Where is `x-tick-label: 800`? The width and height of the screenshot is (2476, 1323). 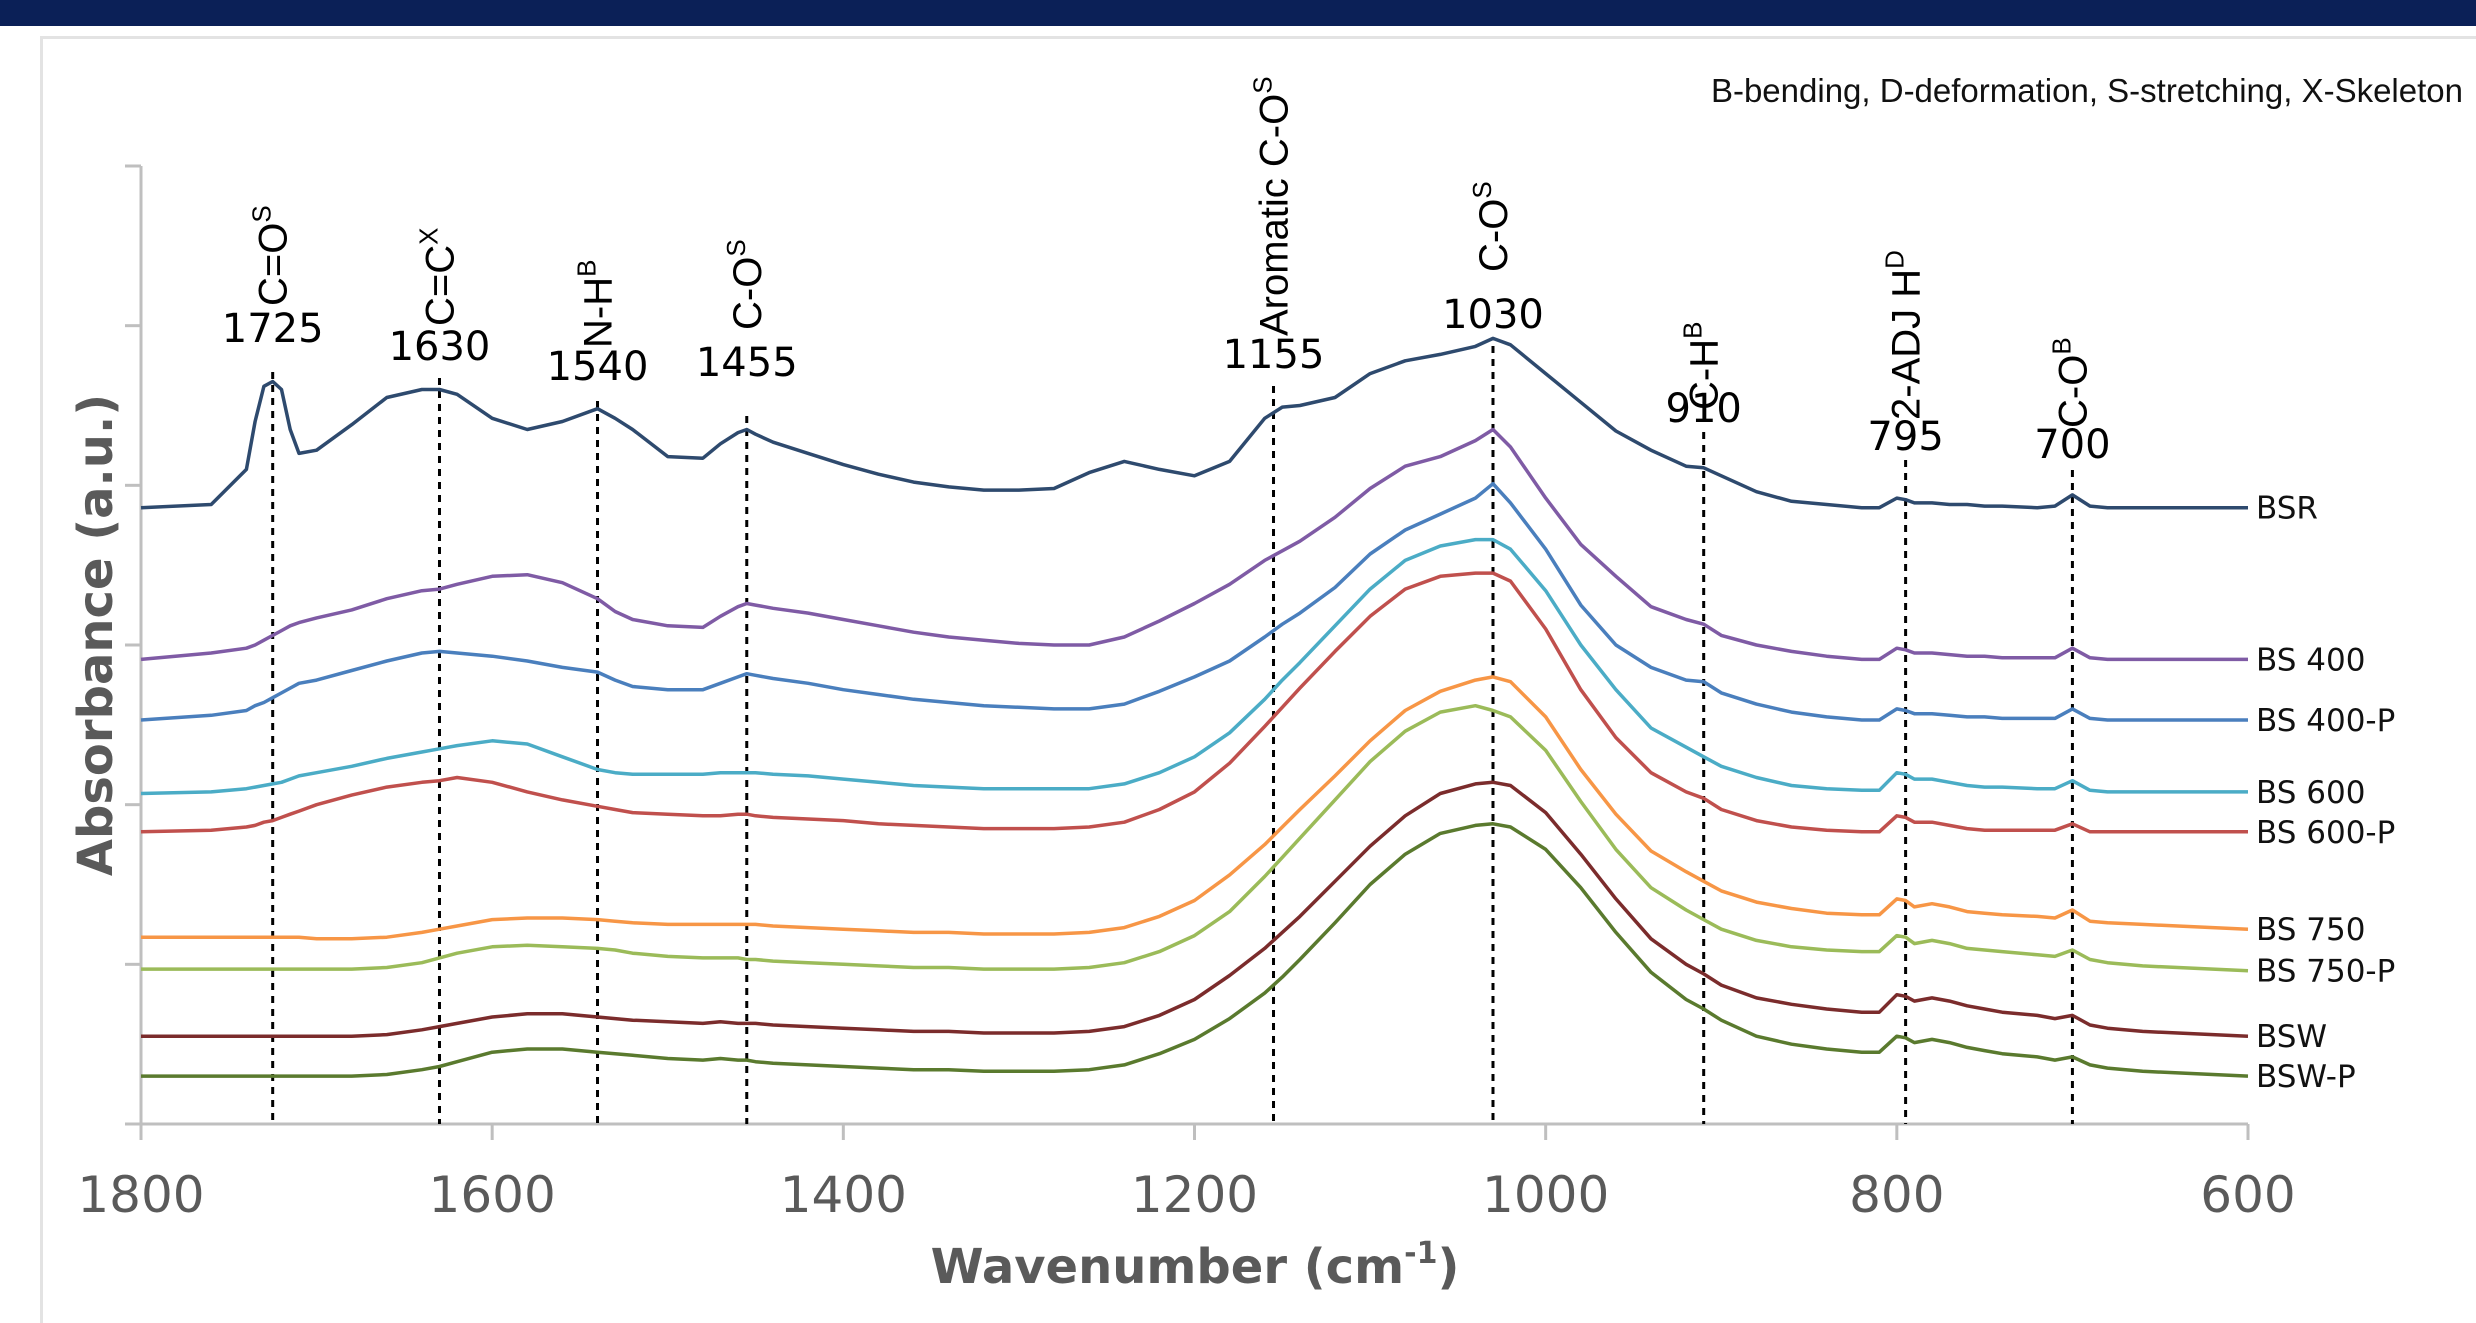 x-tick-label: 800 is located at coordinates (1896, 1195).